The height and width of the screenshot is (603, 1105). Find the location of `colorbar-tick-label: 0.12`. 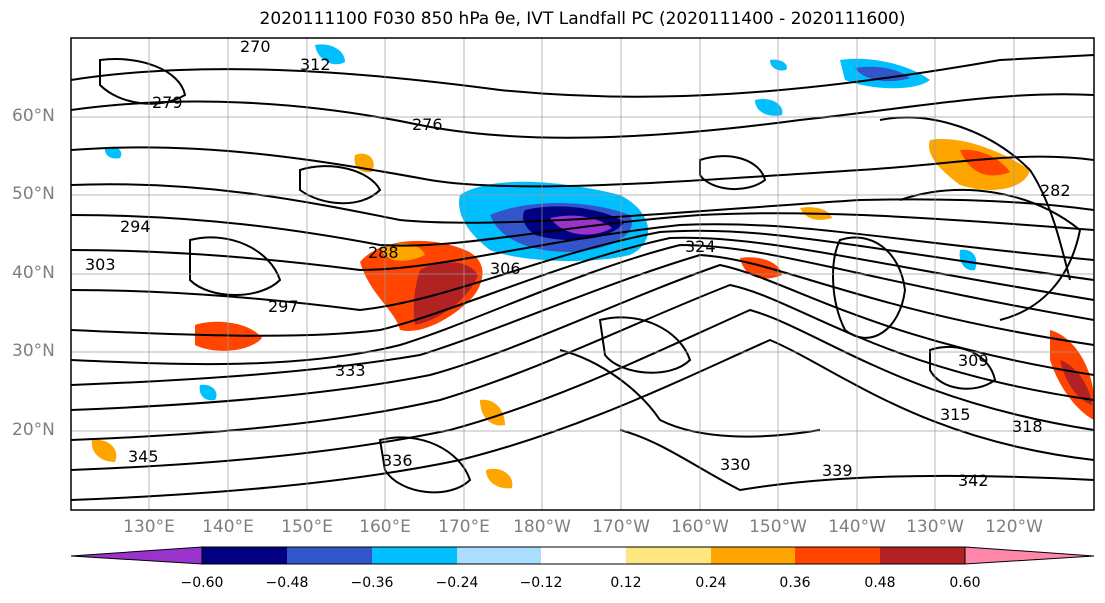

colorbar-tick-label: 0.12 is located at coordinates (626, 583).